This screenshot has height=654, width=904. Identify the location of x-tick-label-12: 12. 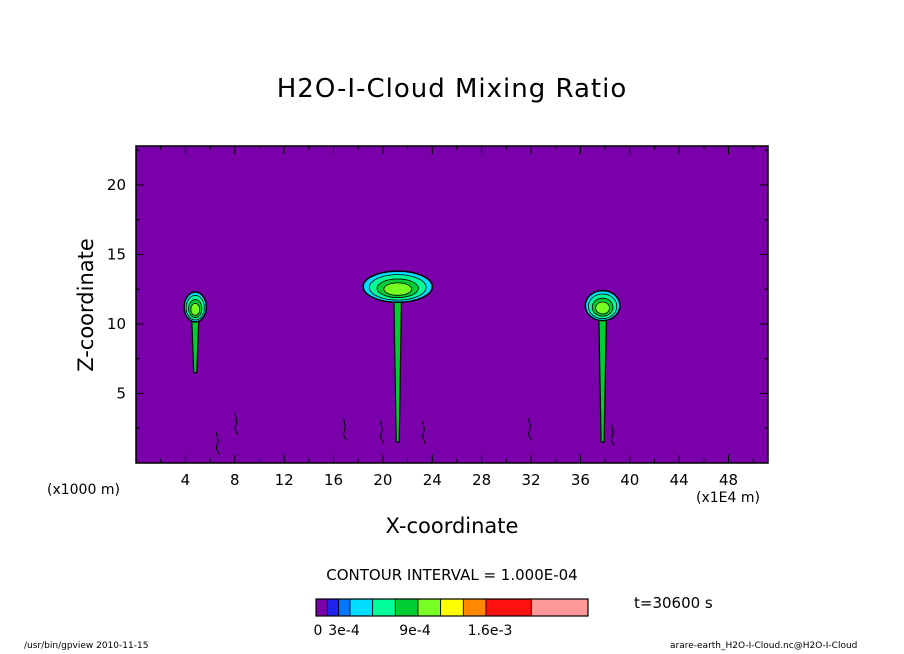
(284, 480).